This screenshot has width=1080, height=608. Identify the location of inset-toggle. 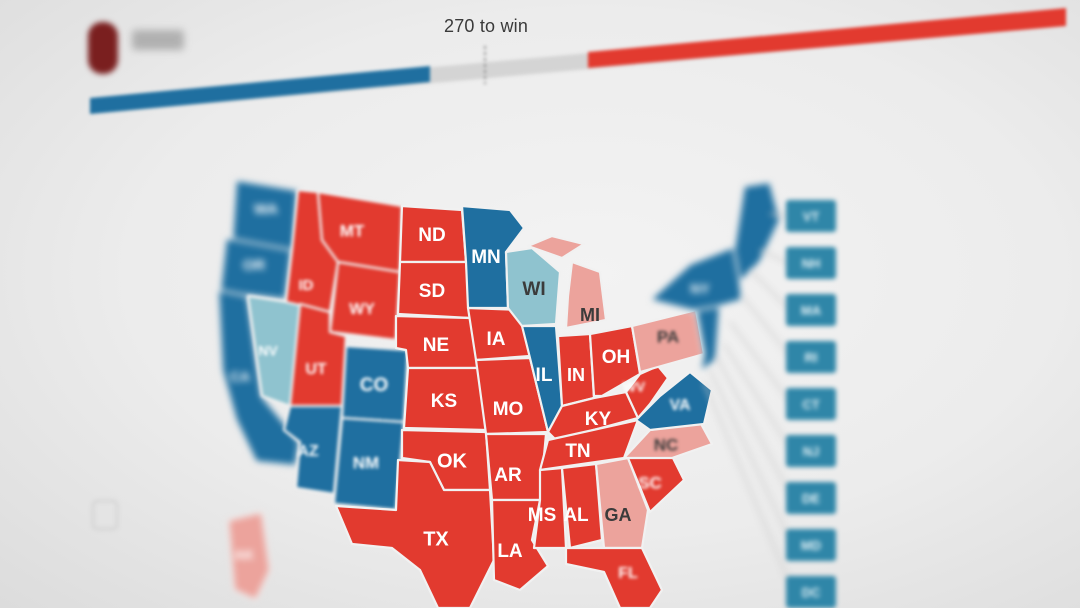
(105, 515).